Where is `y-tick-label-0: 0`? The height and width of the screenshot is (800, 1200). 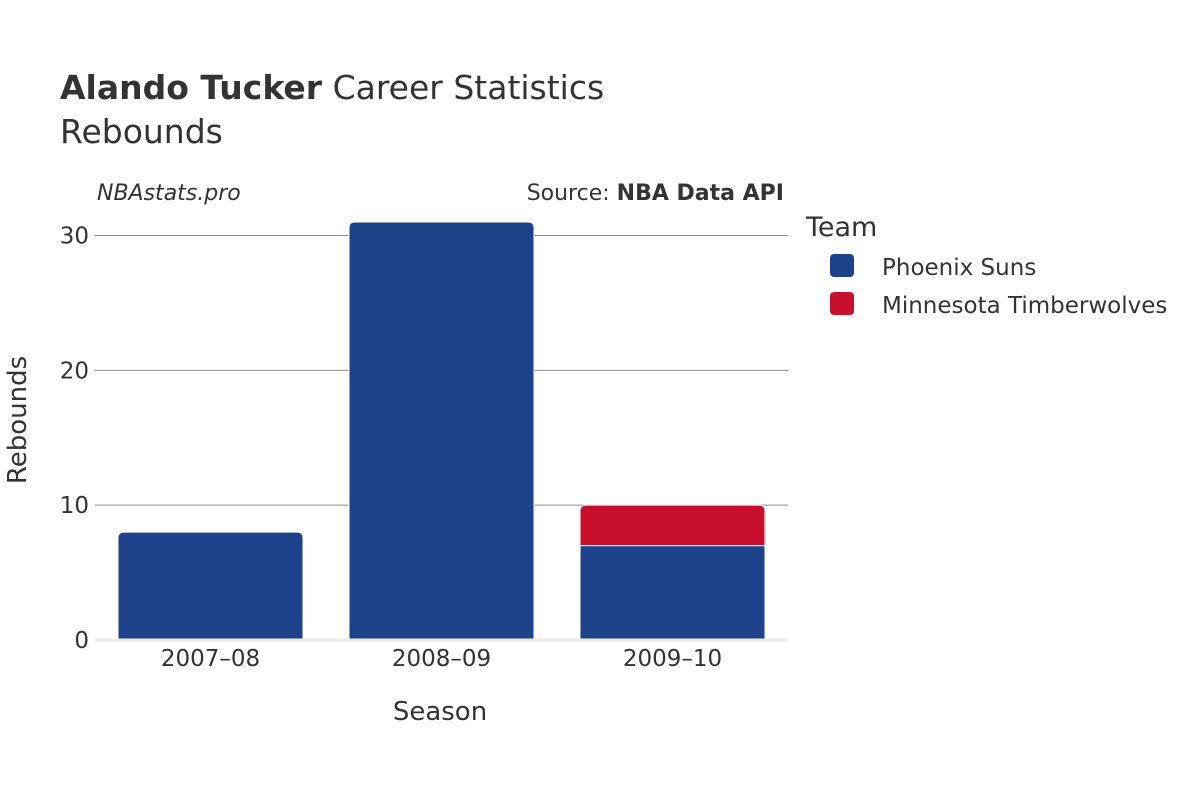 y-tick-label-0: 0 is located at coordinates (81, 641).